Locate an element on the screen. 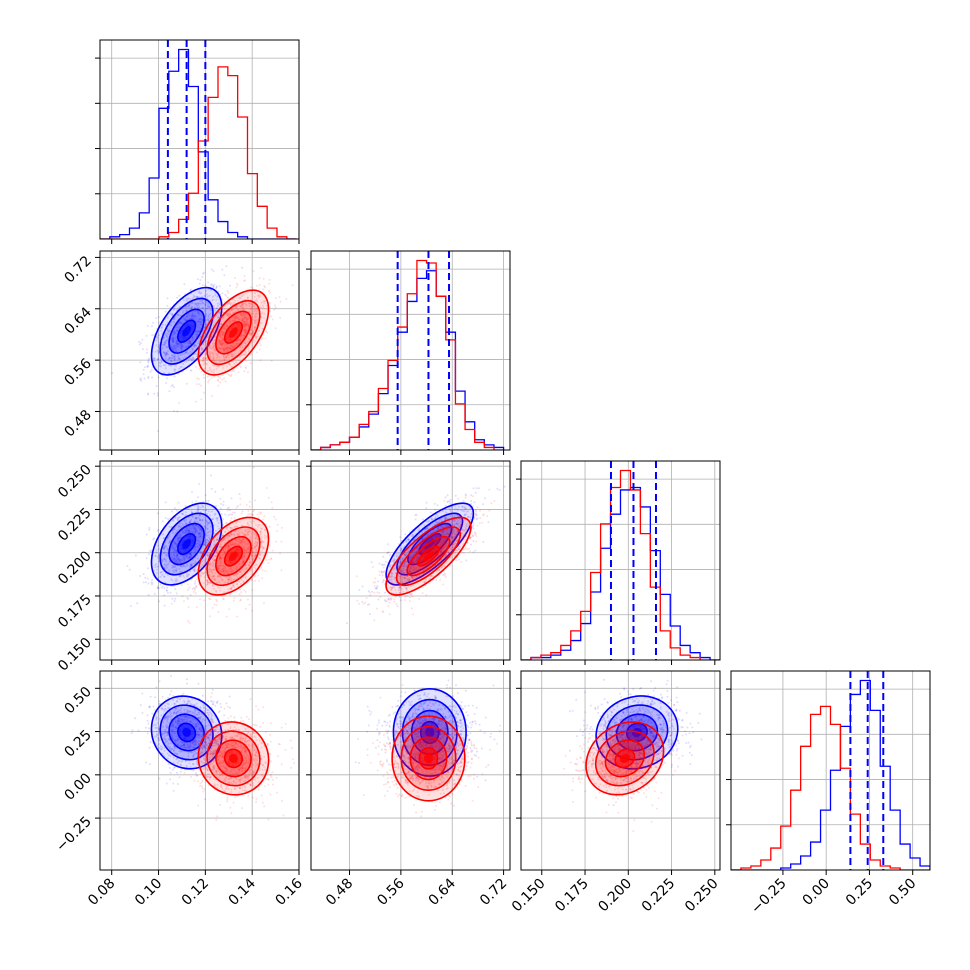 This screenshot has height=970, width=970. histogram-red is located at coordinates (198, 152).